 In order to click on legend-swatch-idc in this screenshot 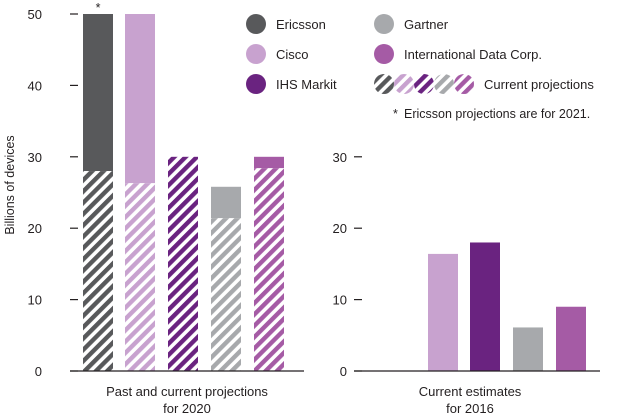, I will do `click(384, 54)`.